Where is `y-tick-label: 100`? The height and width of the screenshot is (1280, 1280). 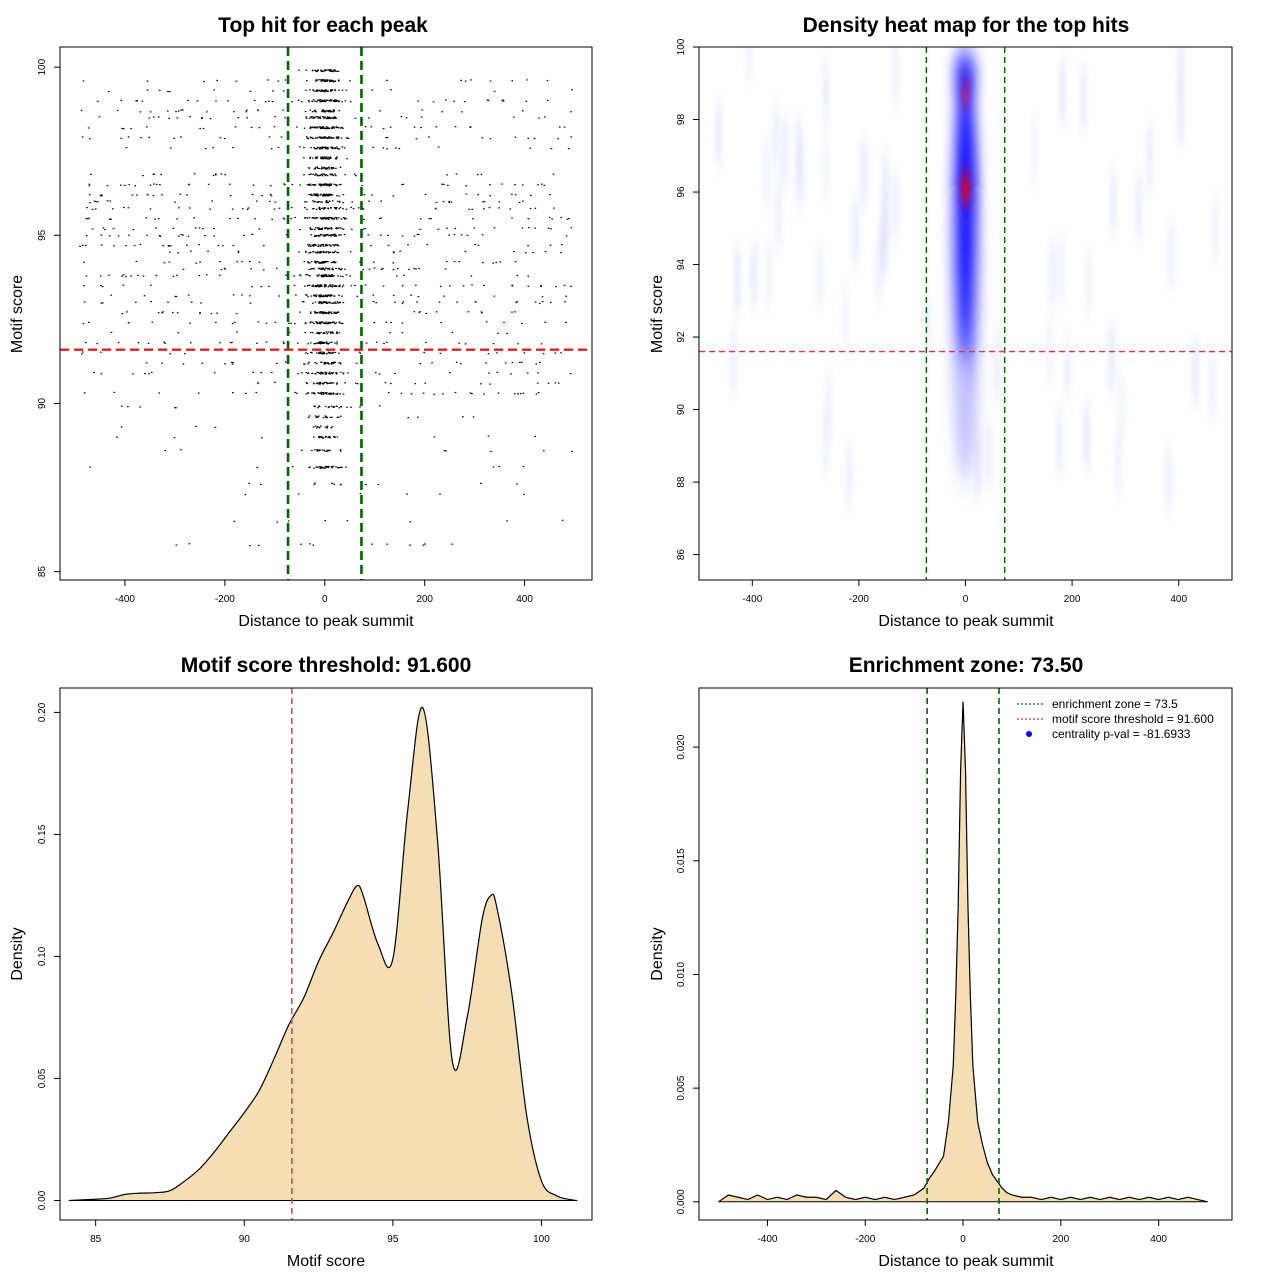
y-tick-label: 100 is located at coordinates (681, 46).